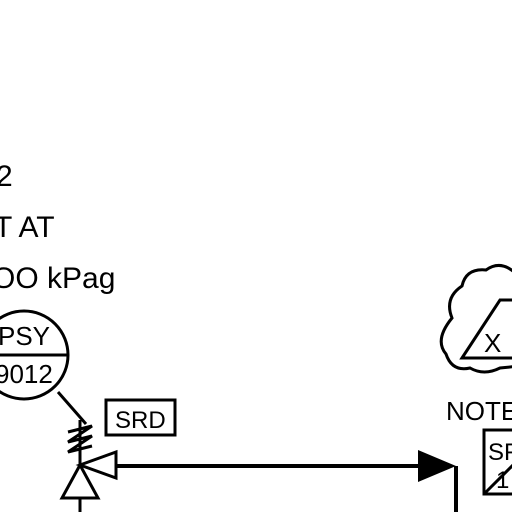 This screenshot has height=512, width=512. I want to click on right-tag-box: SF 1, so click(497, 462).